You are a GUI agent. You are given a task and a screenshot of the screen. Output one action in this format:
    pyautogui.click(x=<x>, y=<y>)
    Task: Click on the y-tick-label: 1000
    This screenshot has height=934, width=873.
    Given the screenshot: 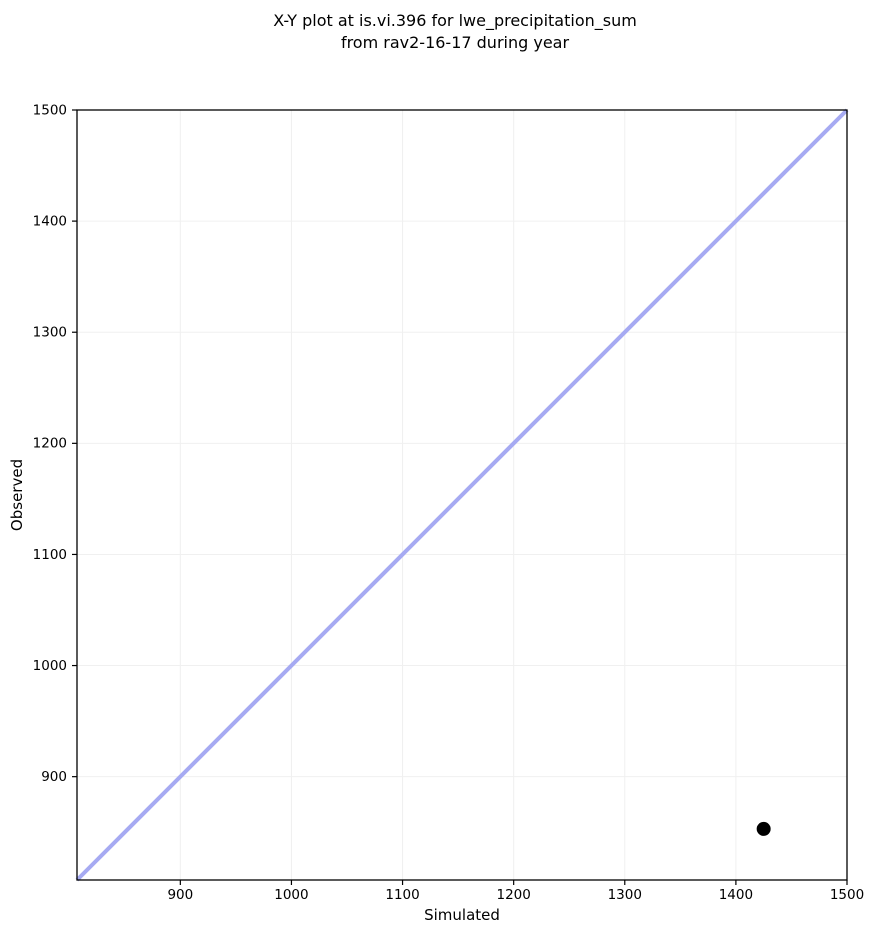 What is the action you would take?
    pyautogui.click(x=50, y=666)
    